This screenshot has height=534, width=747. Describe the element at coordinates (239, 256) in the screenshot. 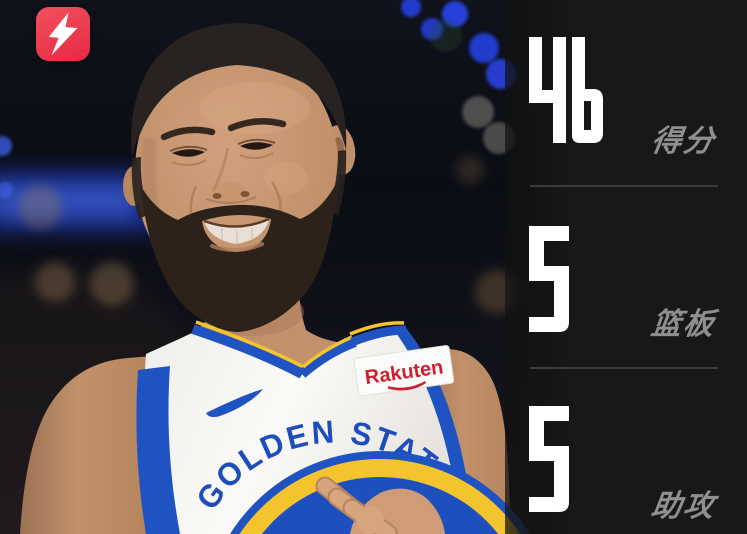

I see `beard` at that location.